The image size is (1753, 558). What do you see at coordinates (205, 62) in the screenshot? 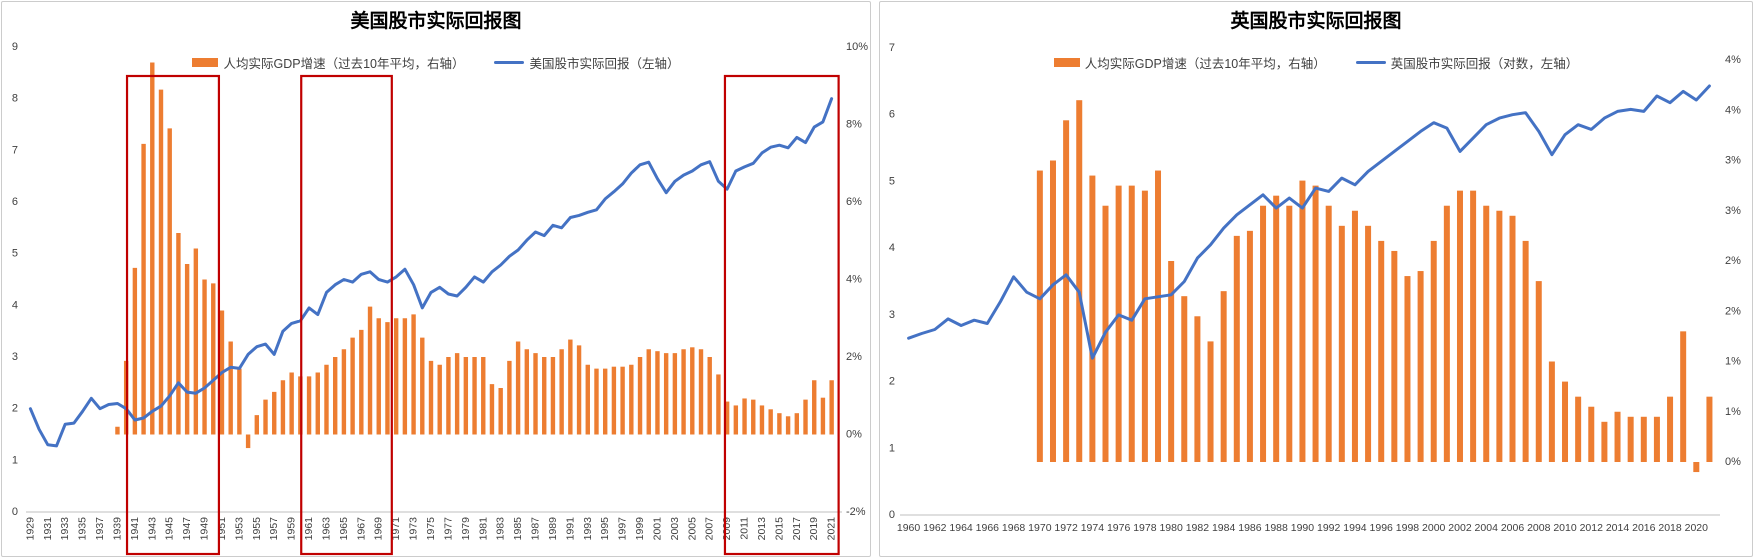
I see `gdp-bar-swatch-icon` at bounding box center [205, 62].